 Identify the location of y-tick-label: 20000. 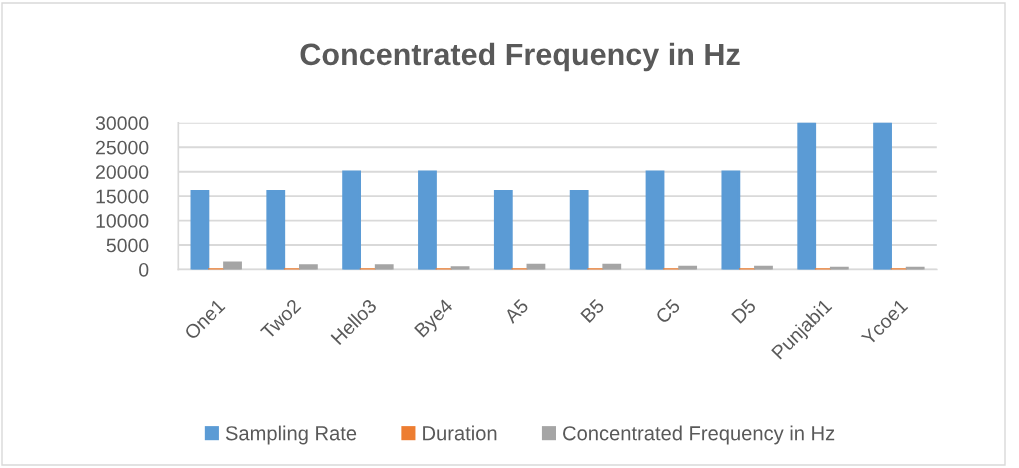
(122, 172).